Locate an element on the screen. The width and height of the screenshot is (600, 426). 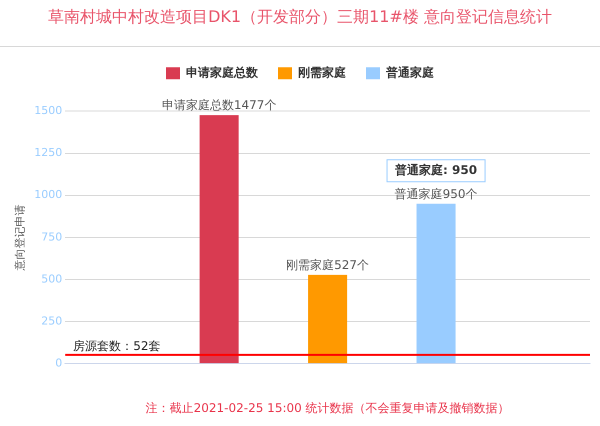
y-tick-label: 0 is located at coordinates (58, 363).